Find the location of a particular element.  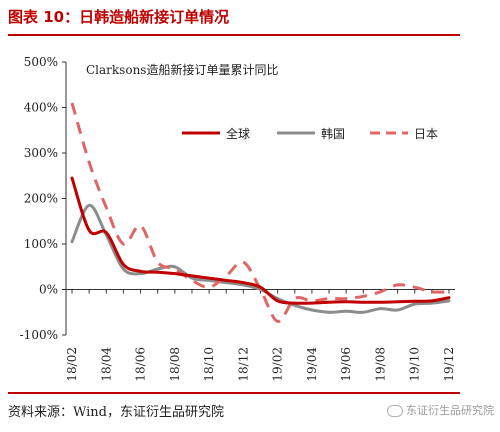

y-axis: -100% 0% 100% 200% 300% 400% 500% is located at coordinates (43, 198).